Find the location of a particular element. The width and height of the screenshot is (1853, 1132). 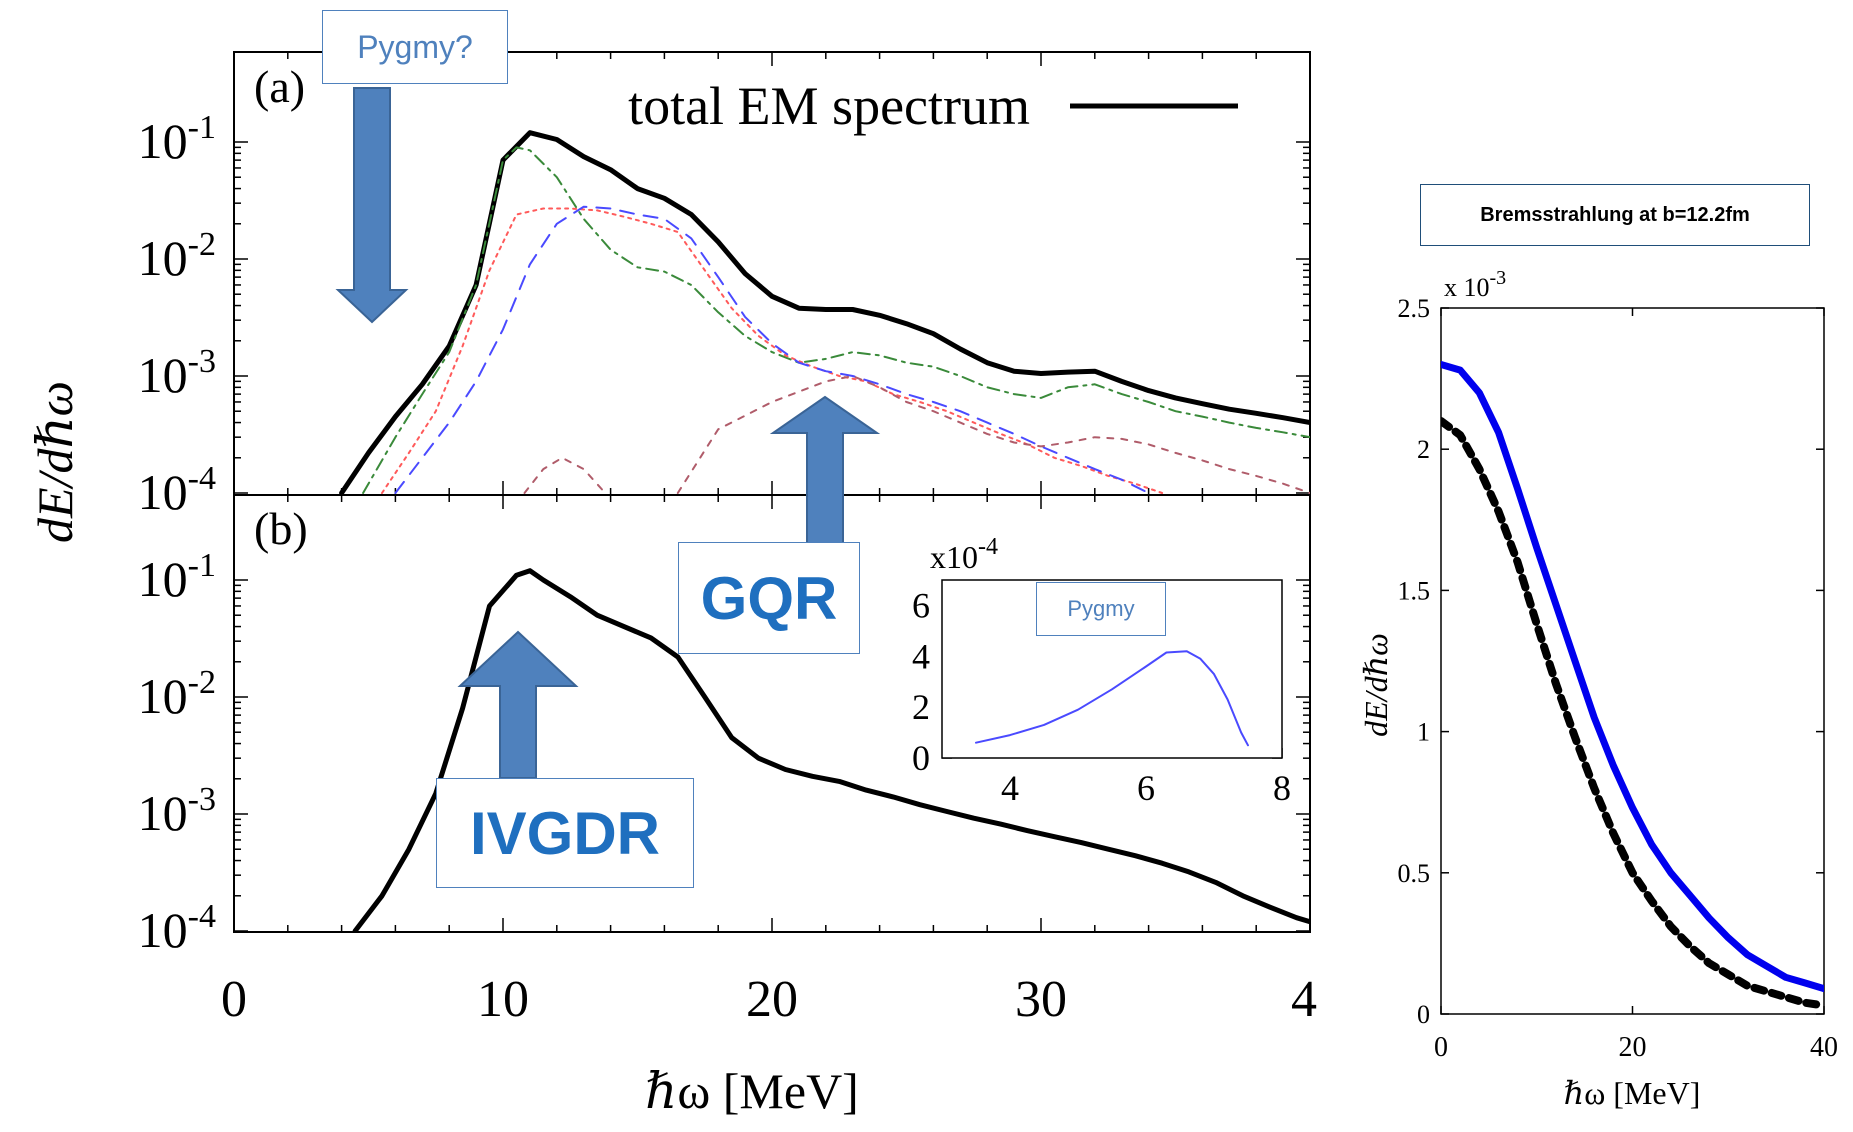

right-ytick-label: 0.5 is located at coordinates (1414, 873).